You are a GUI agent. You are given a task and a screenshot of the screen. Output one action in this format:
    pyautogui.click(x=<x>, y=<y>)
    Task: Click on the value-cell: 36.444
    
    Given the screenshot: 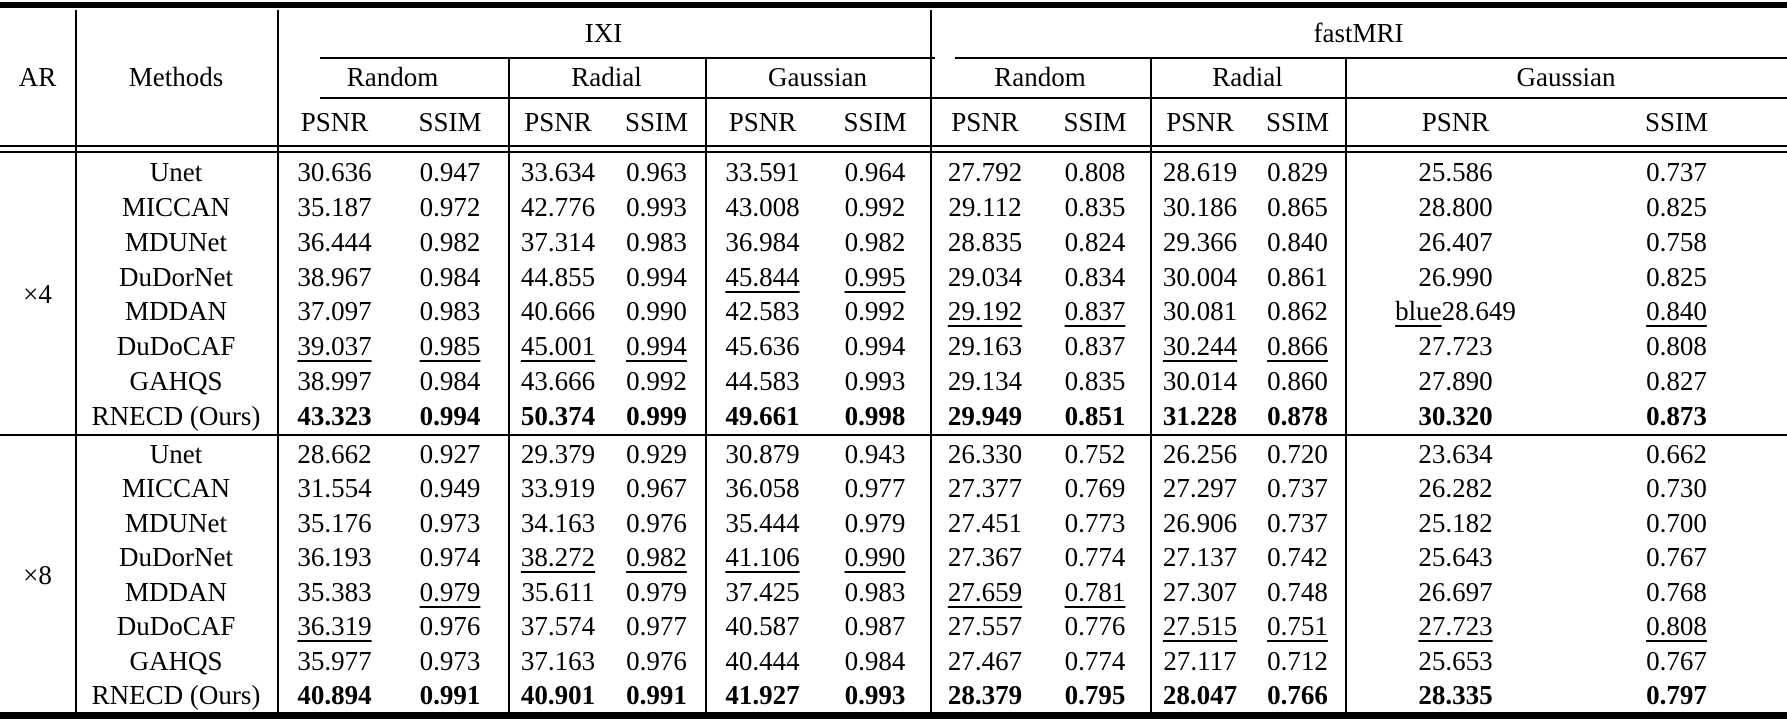 What is the action you would take?
    pyautogui.click(x=334, y=241)
    